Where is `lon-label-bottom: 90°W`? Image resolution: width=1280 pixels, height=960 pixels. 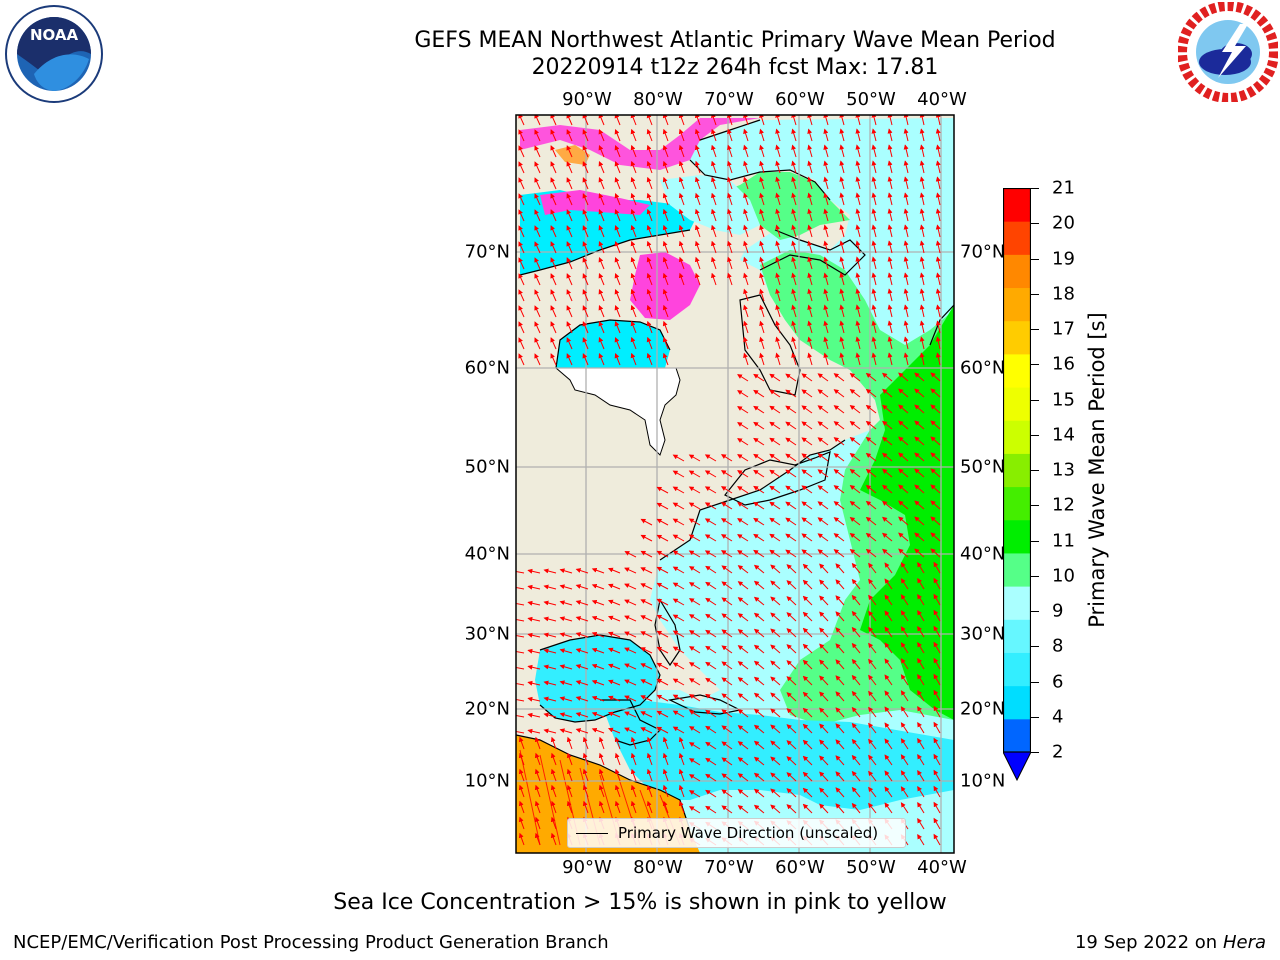
lon-label-bottom: 90°W is located at coordinates (587, 867).